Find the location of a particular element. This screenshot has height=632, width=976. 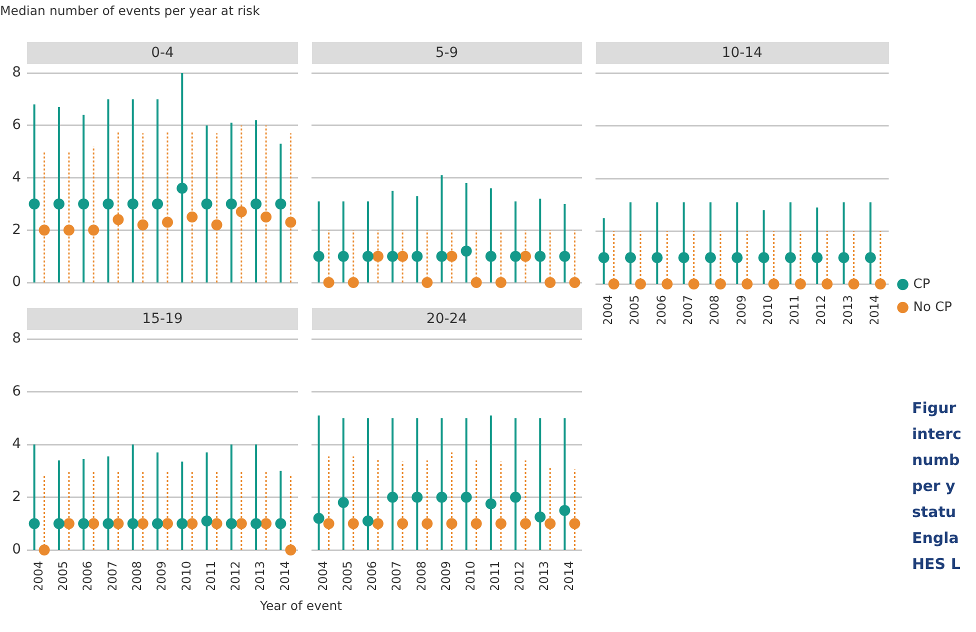

chart-title: 15-19 is located at coordinates (162, 319).